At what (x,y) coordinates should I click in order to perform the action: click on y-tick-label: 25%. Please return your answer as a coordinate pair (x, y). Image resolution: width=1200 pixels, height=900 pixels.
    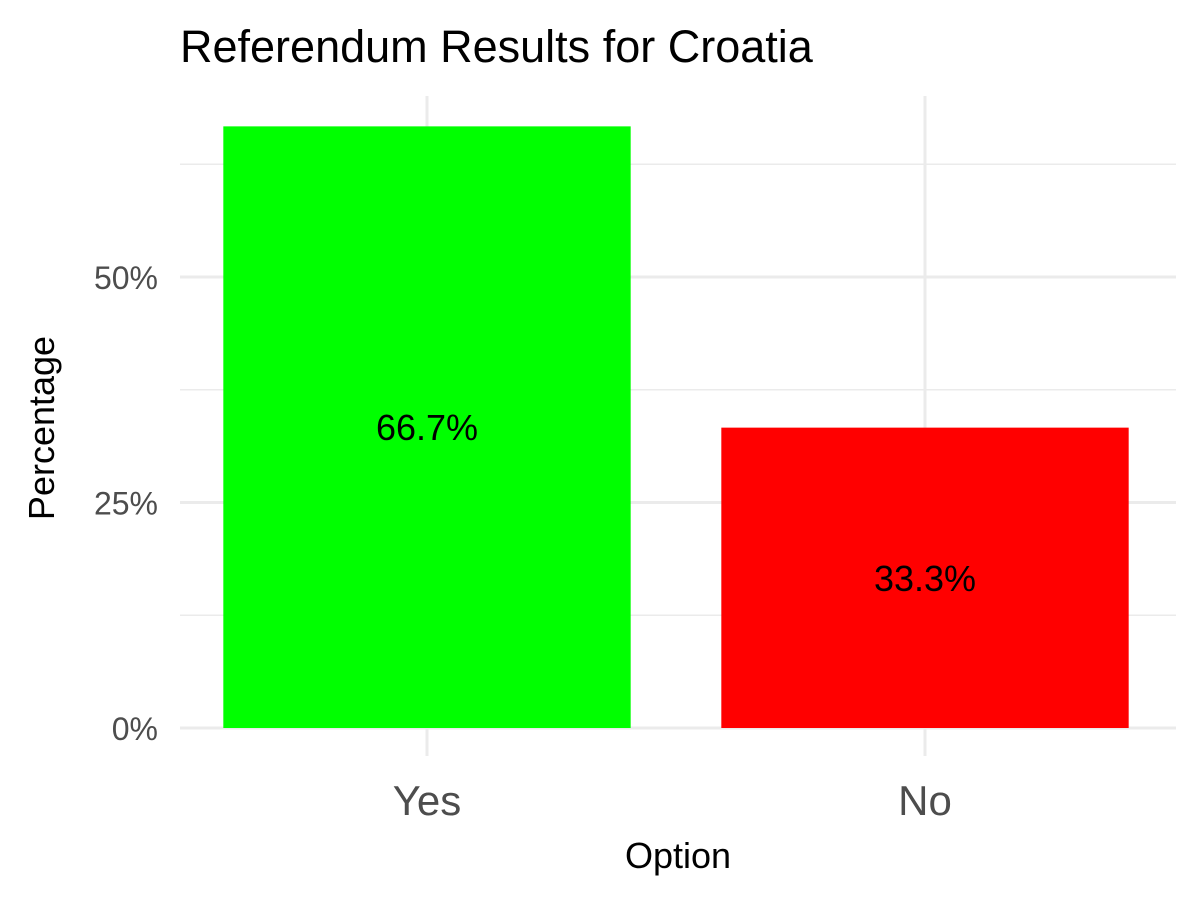
    Looking at the image, I should click on (126, 504).